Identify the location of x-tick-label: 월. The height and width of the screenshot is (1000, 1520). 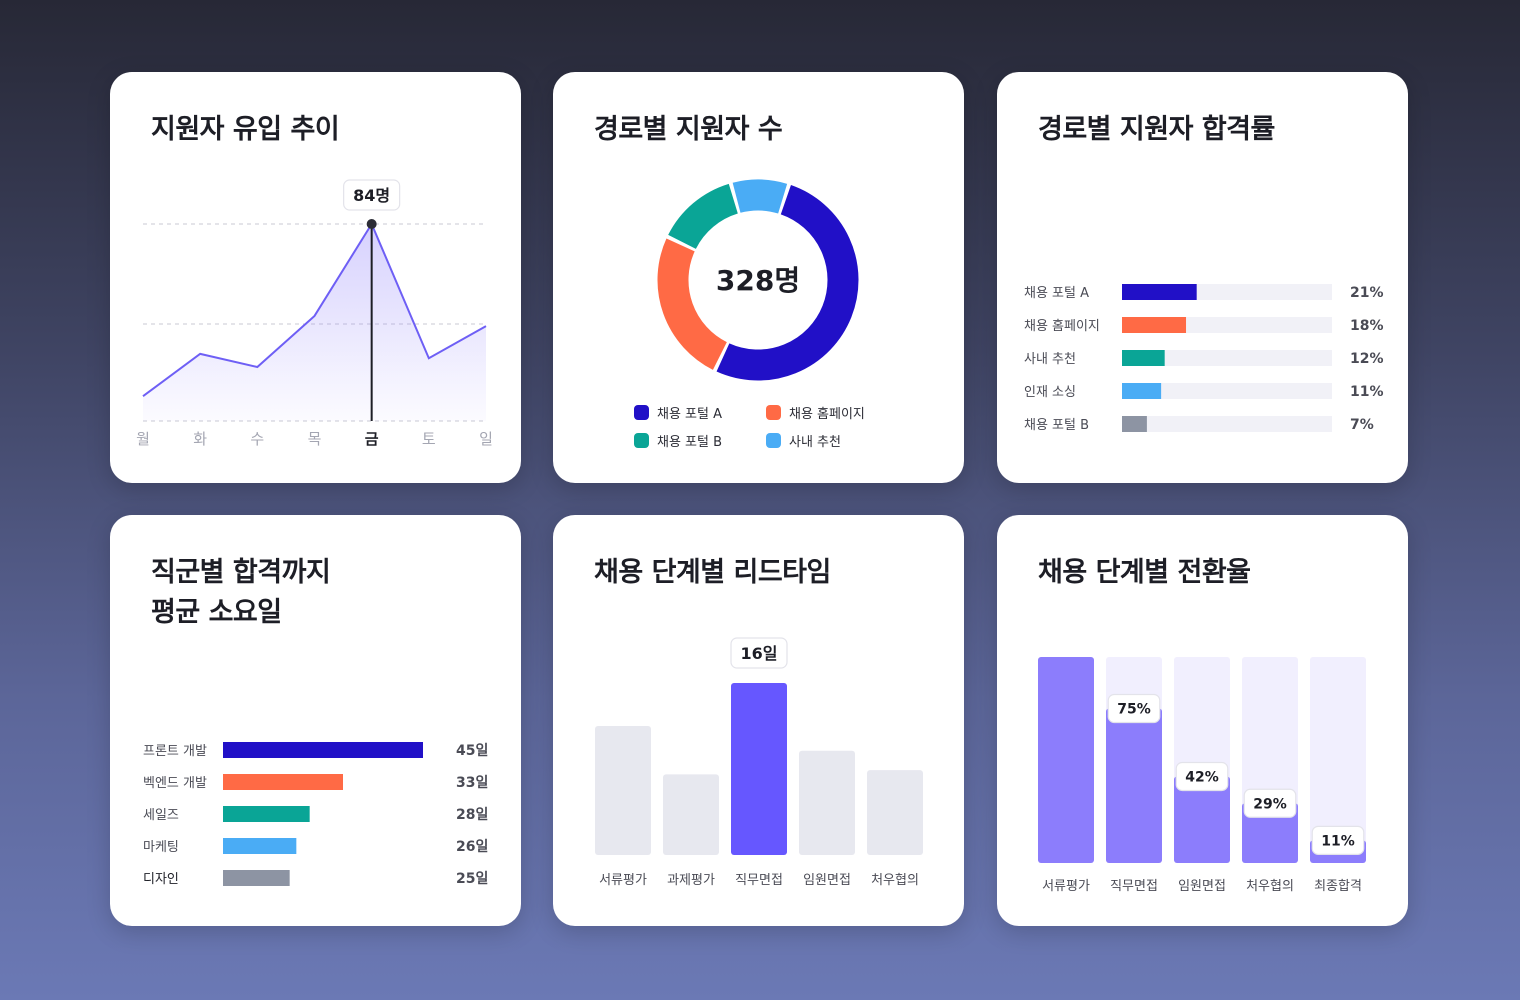
(143, 439).